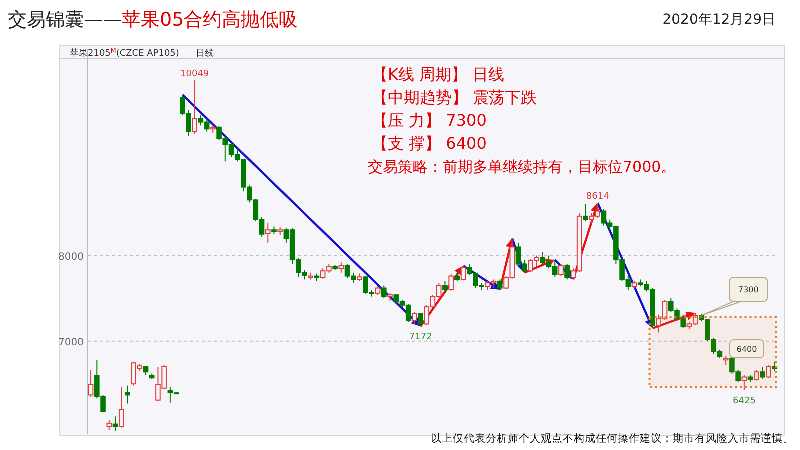 The width and height of the screenshot is (800, 450). Describe the element at coordinates (612, 438) in the screenshot. I see `text: 以上仅代表分析师个人观点不构成任何操作建议；期市有风险入市需谨慎。` at that location.